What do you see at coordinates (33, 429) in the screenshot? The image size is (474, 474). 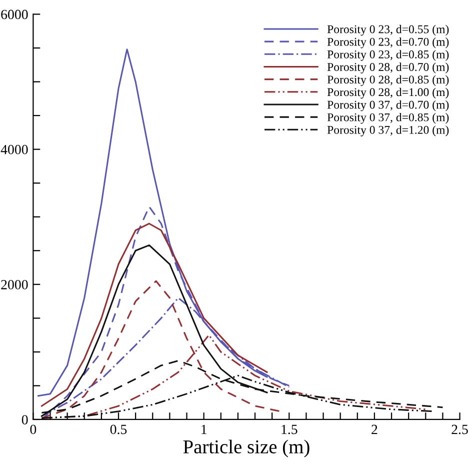 I see `x-tick-label: 0` at bounding box center [33, 429].